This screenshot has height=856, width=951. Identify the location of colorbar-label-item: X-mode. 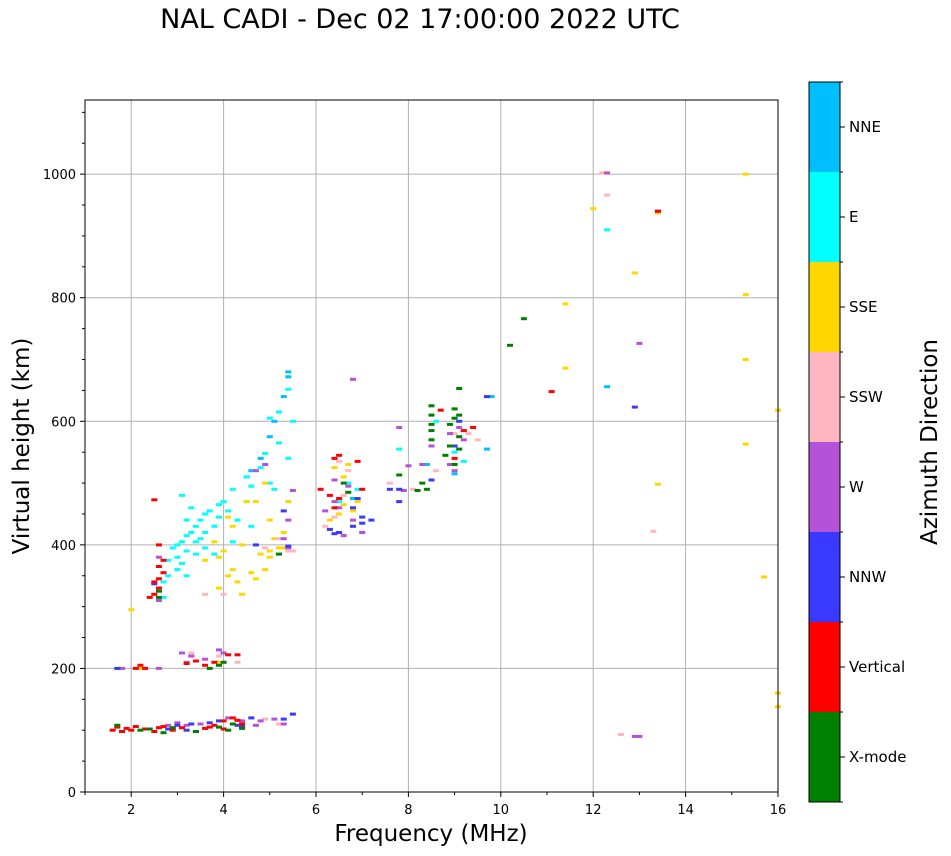
(877, 757).